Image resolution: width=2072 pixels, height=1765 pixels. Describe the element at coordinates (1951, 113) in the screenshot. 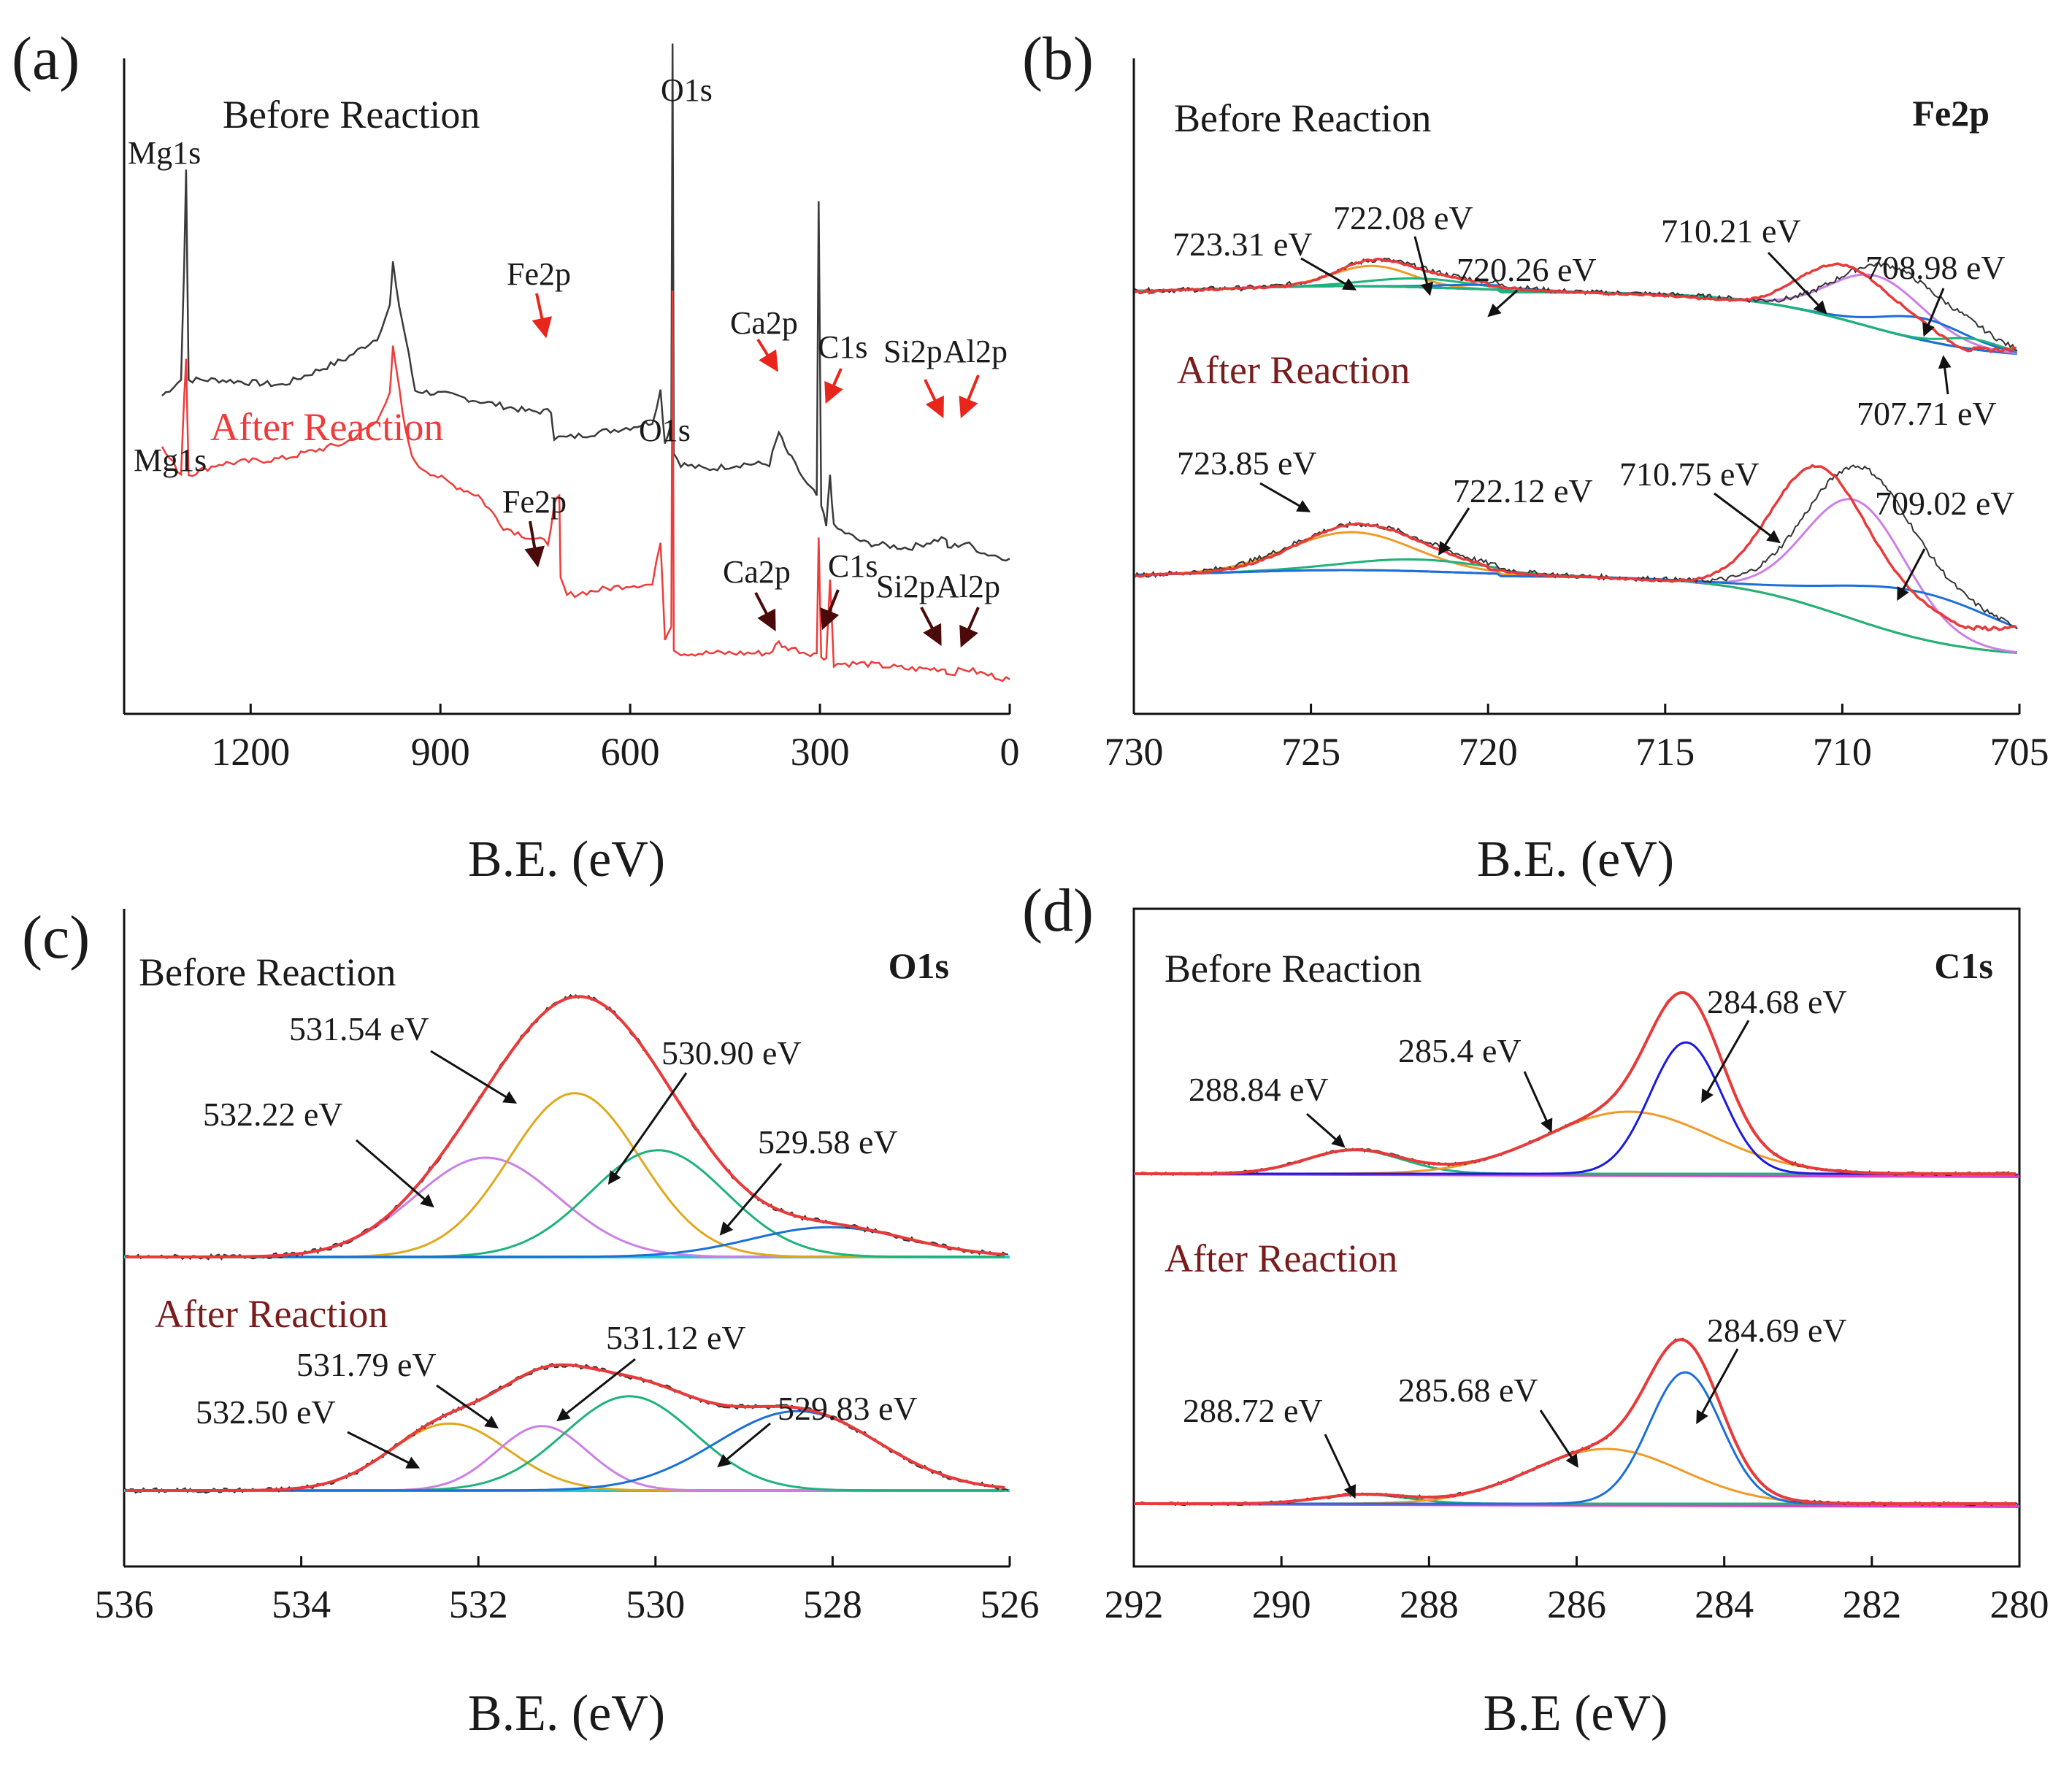

I see `panel-b-region-title: Fe2p` at that location.